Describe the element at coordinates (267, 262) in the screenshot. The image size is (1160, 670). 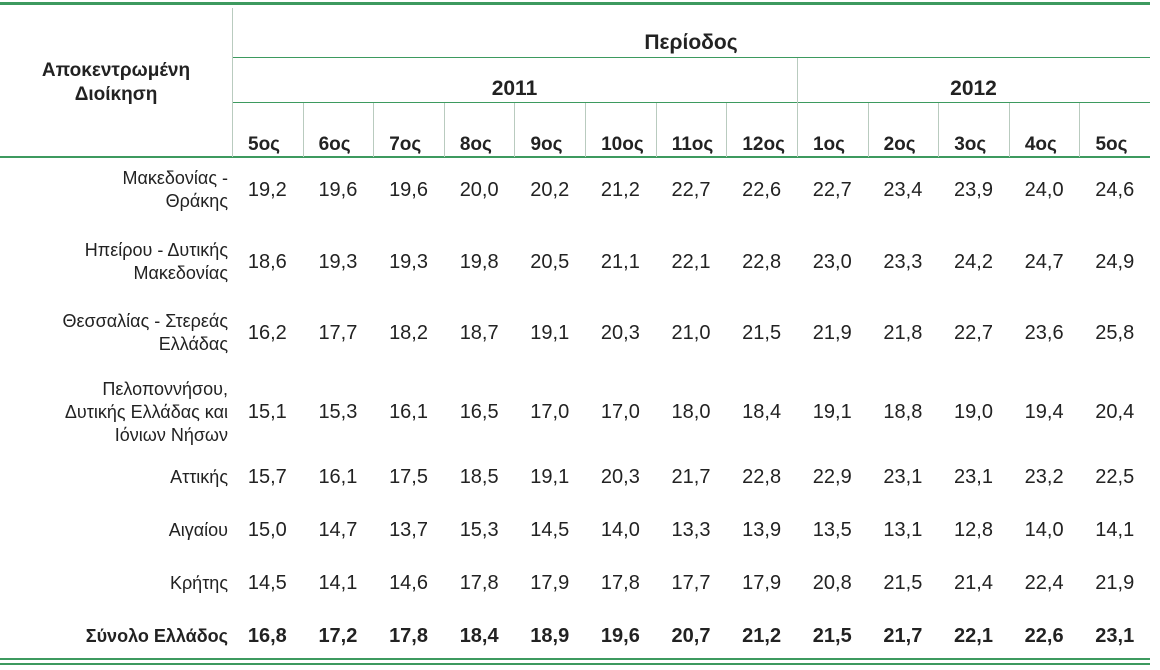
I see `cell-value: 18,6` at that location.